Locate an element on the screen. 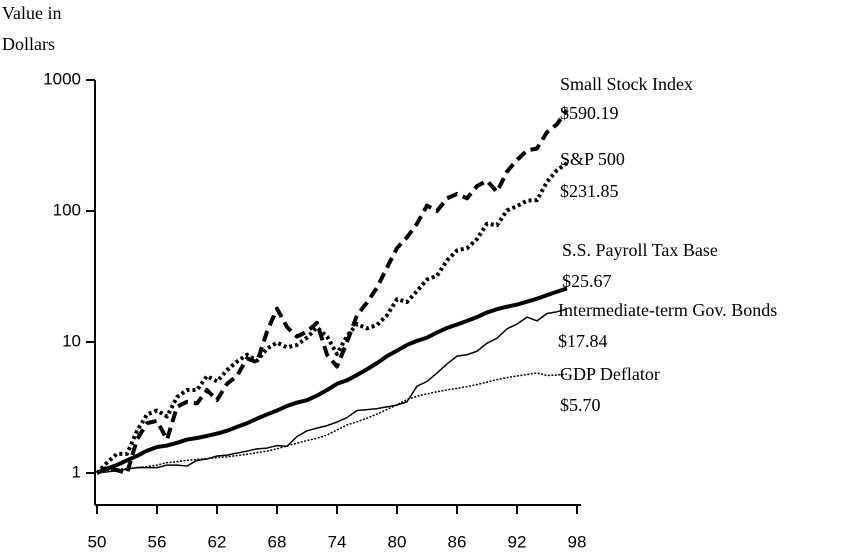 The image size is (848, 558). series-label: S&P 500 is located at coordinates (592, 159).